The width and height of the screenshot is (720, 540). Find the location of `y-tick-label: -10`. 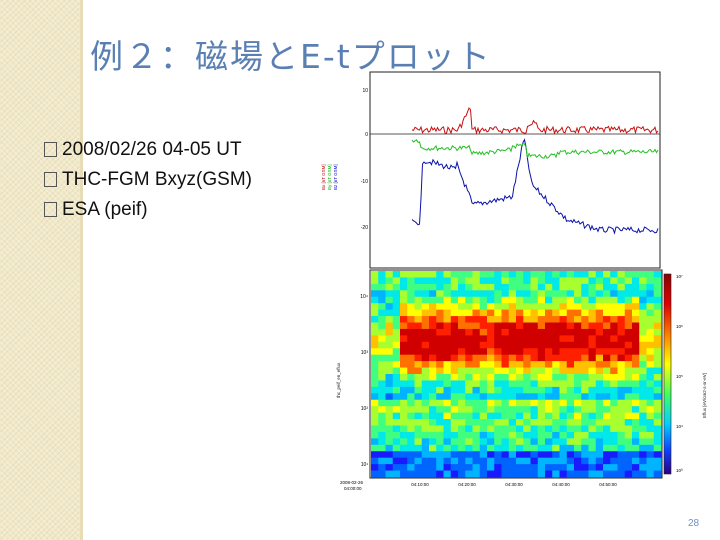

y-tick-label: -10 is located at coordinates (364, 182).